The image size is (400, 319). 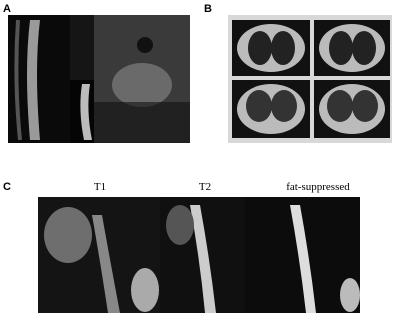 I want to click on airway, so click(x=145, y=45).